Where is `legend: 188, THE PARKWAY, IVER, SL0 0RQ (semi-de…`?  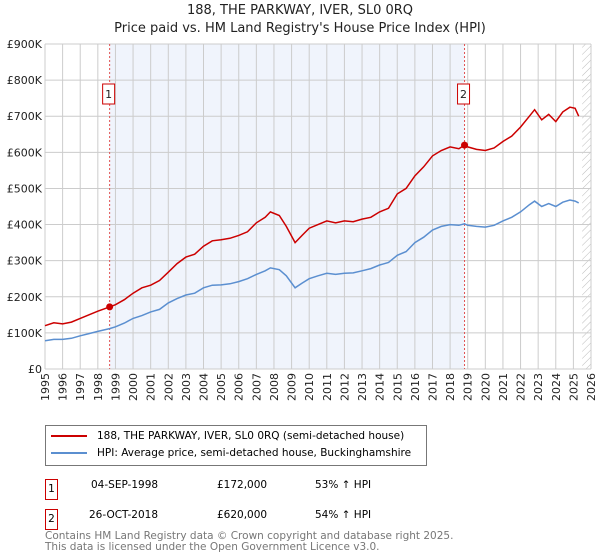
legend: 188, THE PARKWAY, IVER, SL0 0RQ (semi-de… is located at coordinates (236, 445).